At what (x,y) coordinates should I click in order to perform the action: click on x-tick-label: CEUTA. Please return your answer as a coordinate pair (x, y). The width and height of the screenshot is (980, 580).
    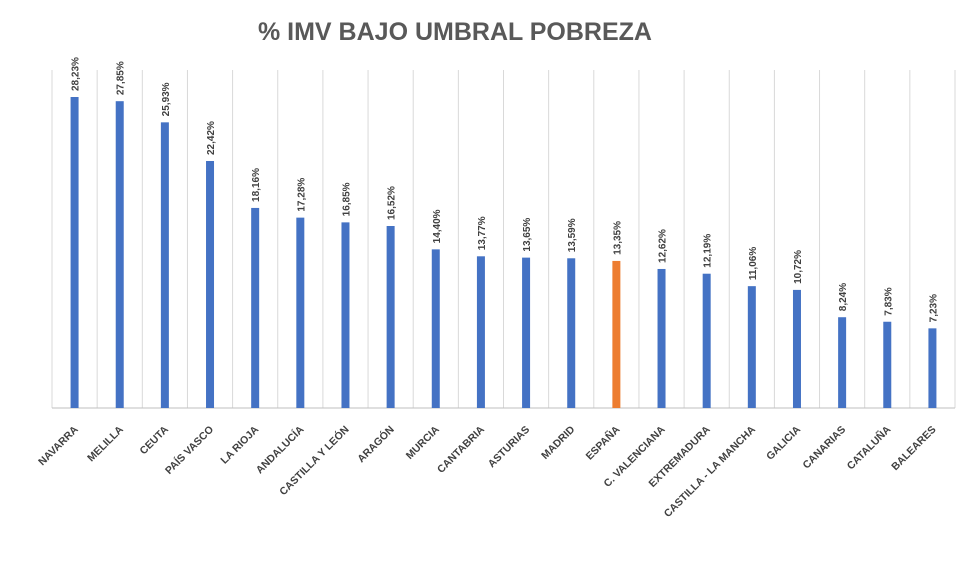
    Looking at the image, I should click on (154, 440).